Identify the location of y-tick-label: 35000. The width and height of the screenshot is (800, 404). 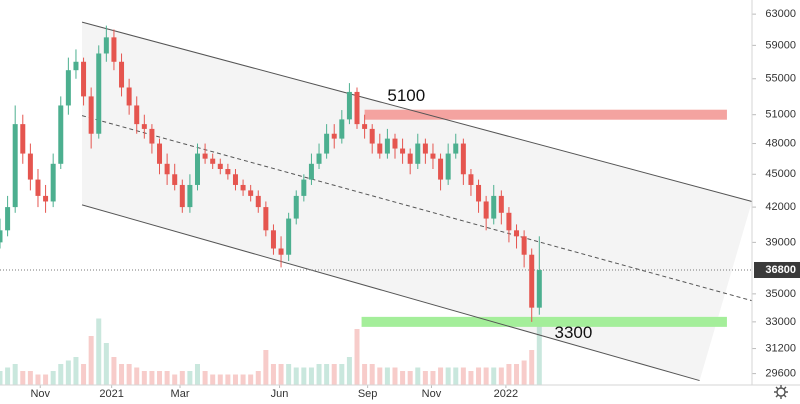
(780, 294).